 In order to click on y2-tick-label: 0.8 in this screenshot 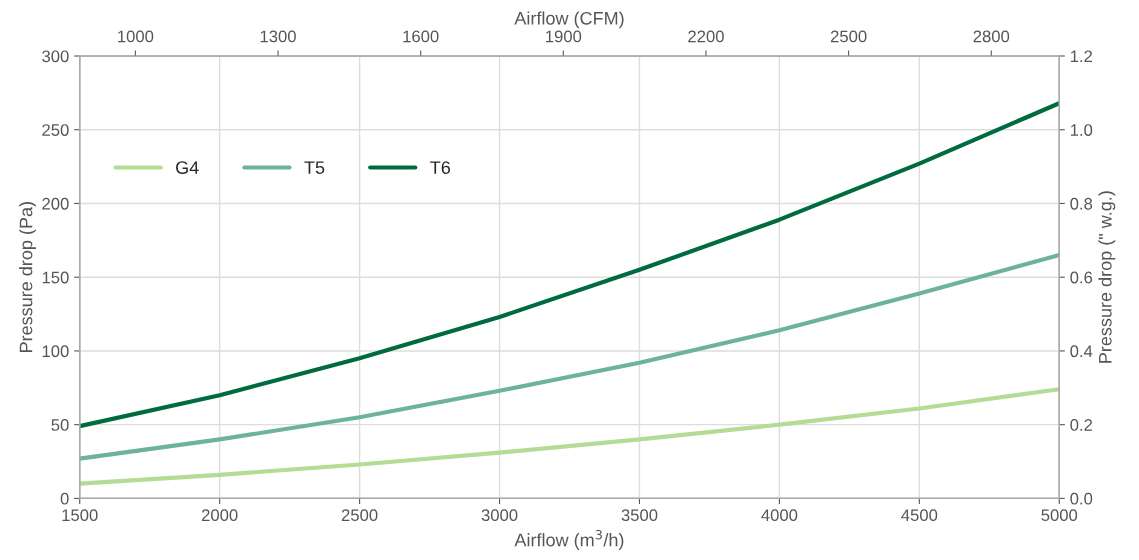, I will do `click(1081, 203)`.